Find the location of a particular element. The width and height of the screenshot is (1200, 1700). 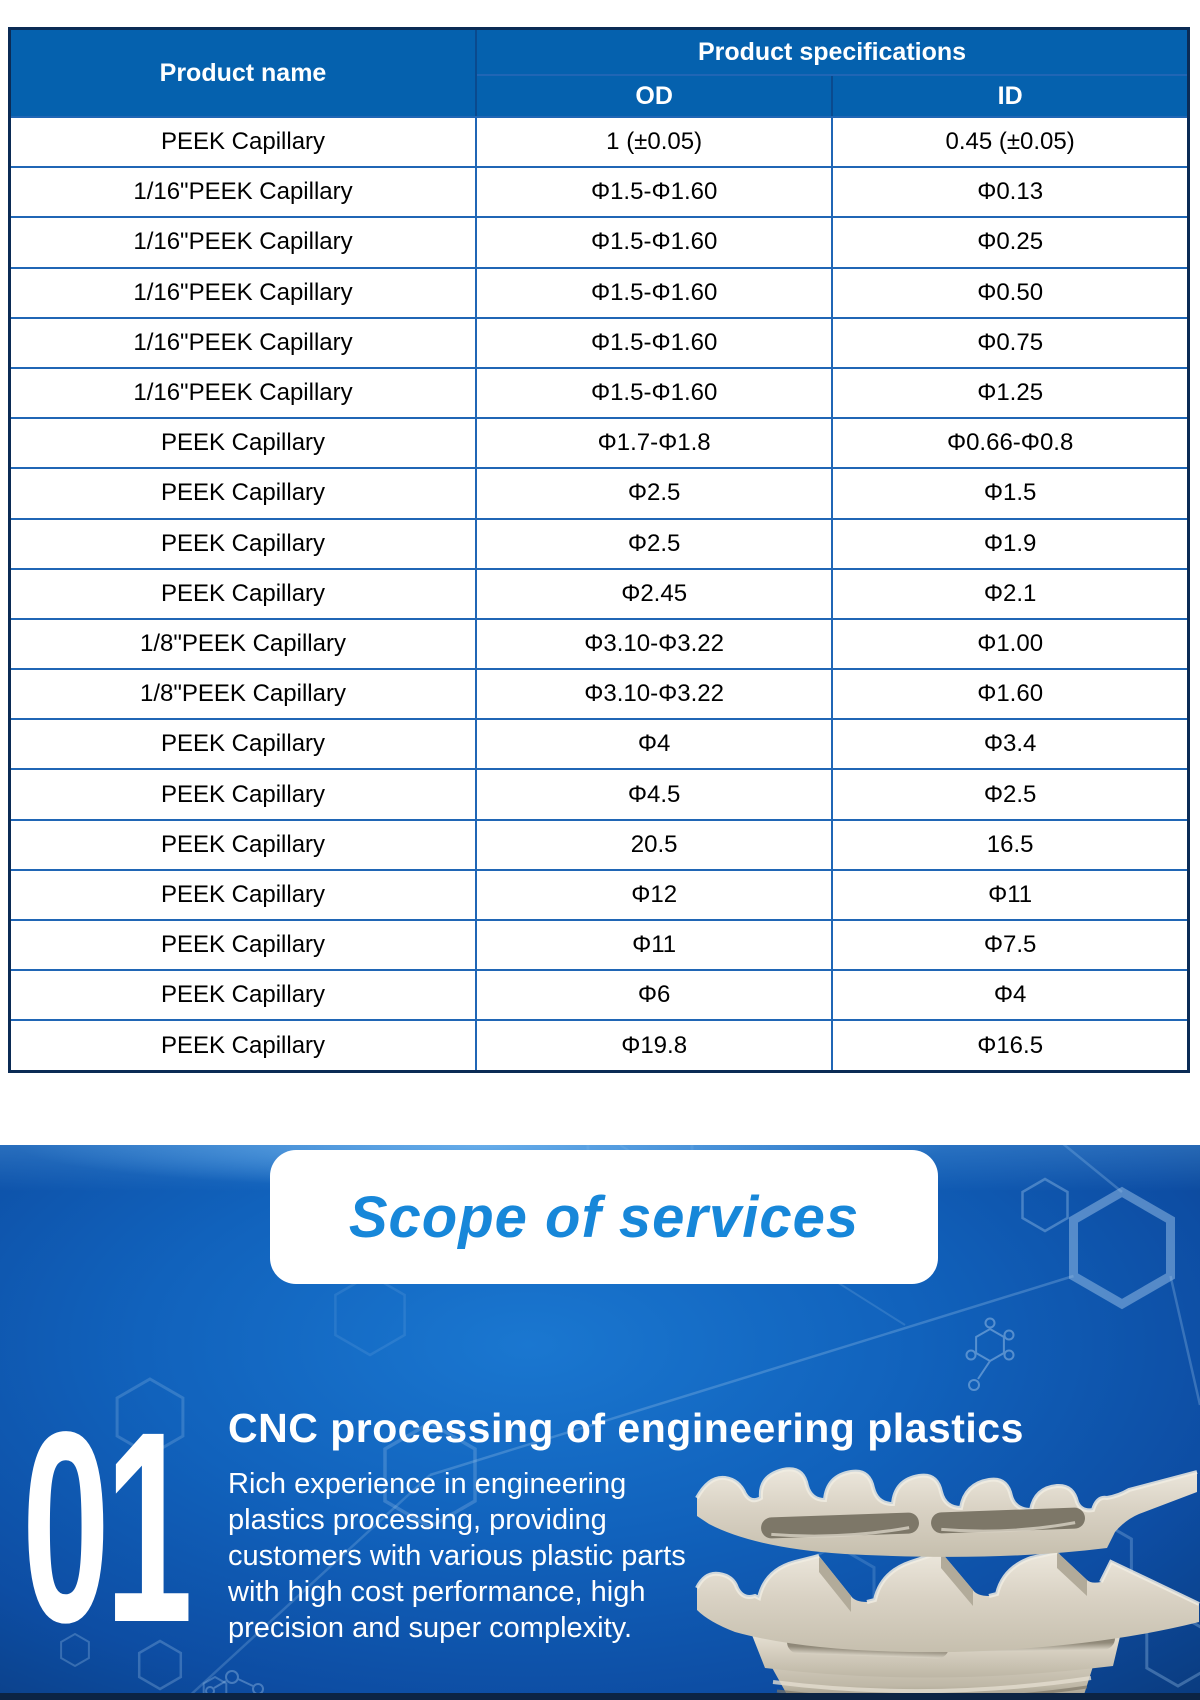

table-cell: Φ0.13 is located at coordinates (1010, 192).